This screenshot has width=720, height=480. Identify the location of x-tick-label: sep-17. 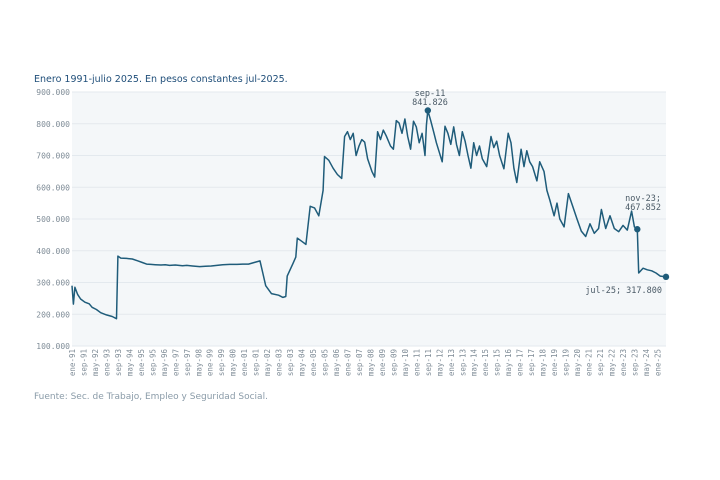
(531, 362).